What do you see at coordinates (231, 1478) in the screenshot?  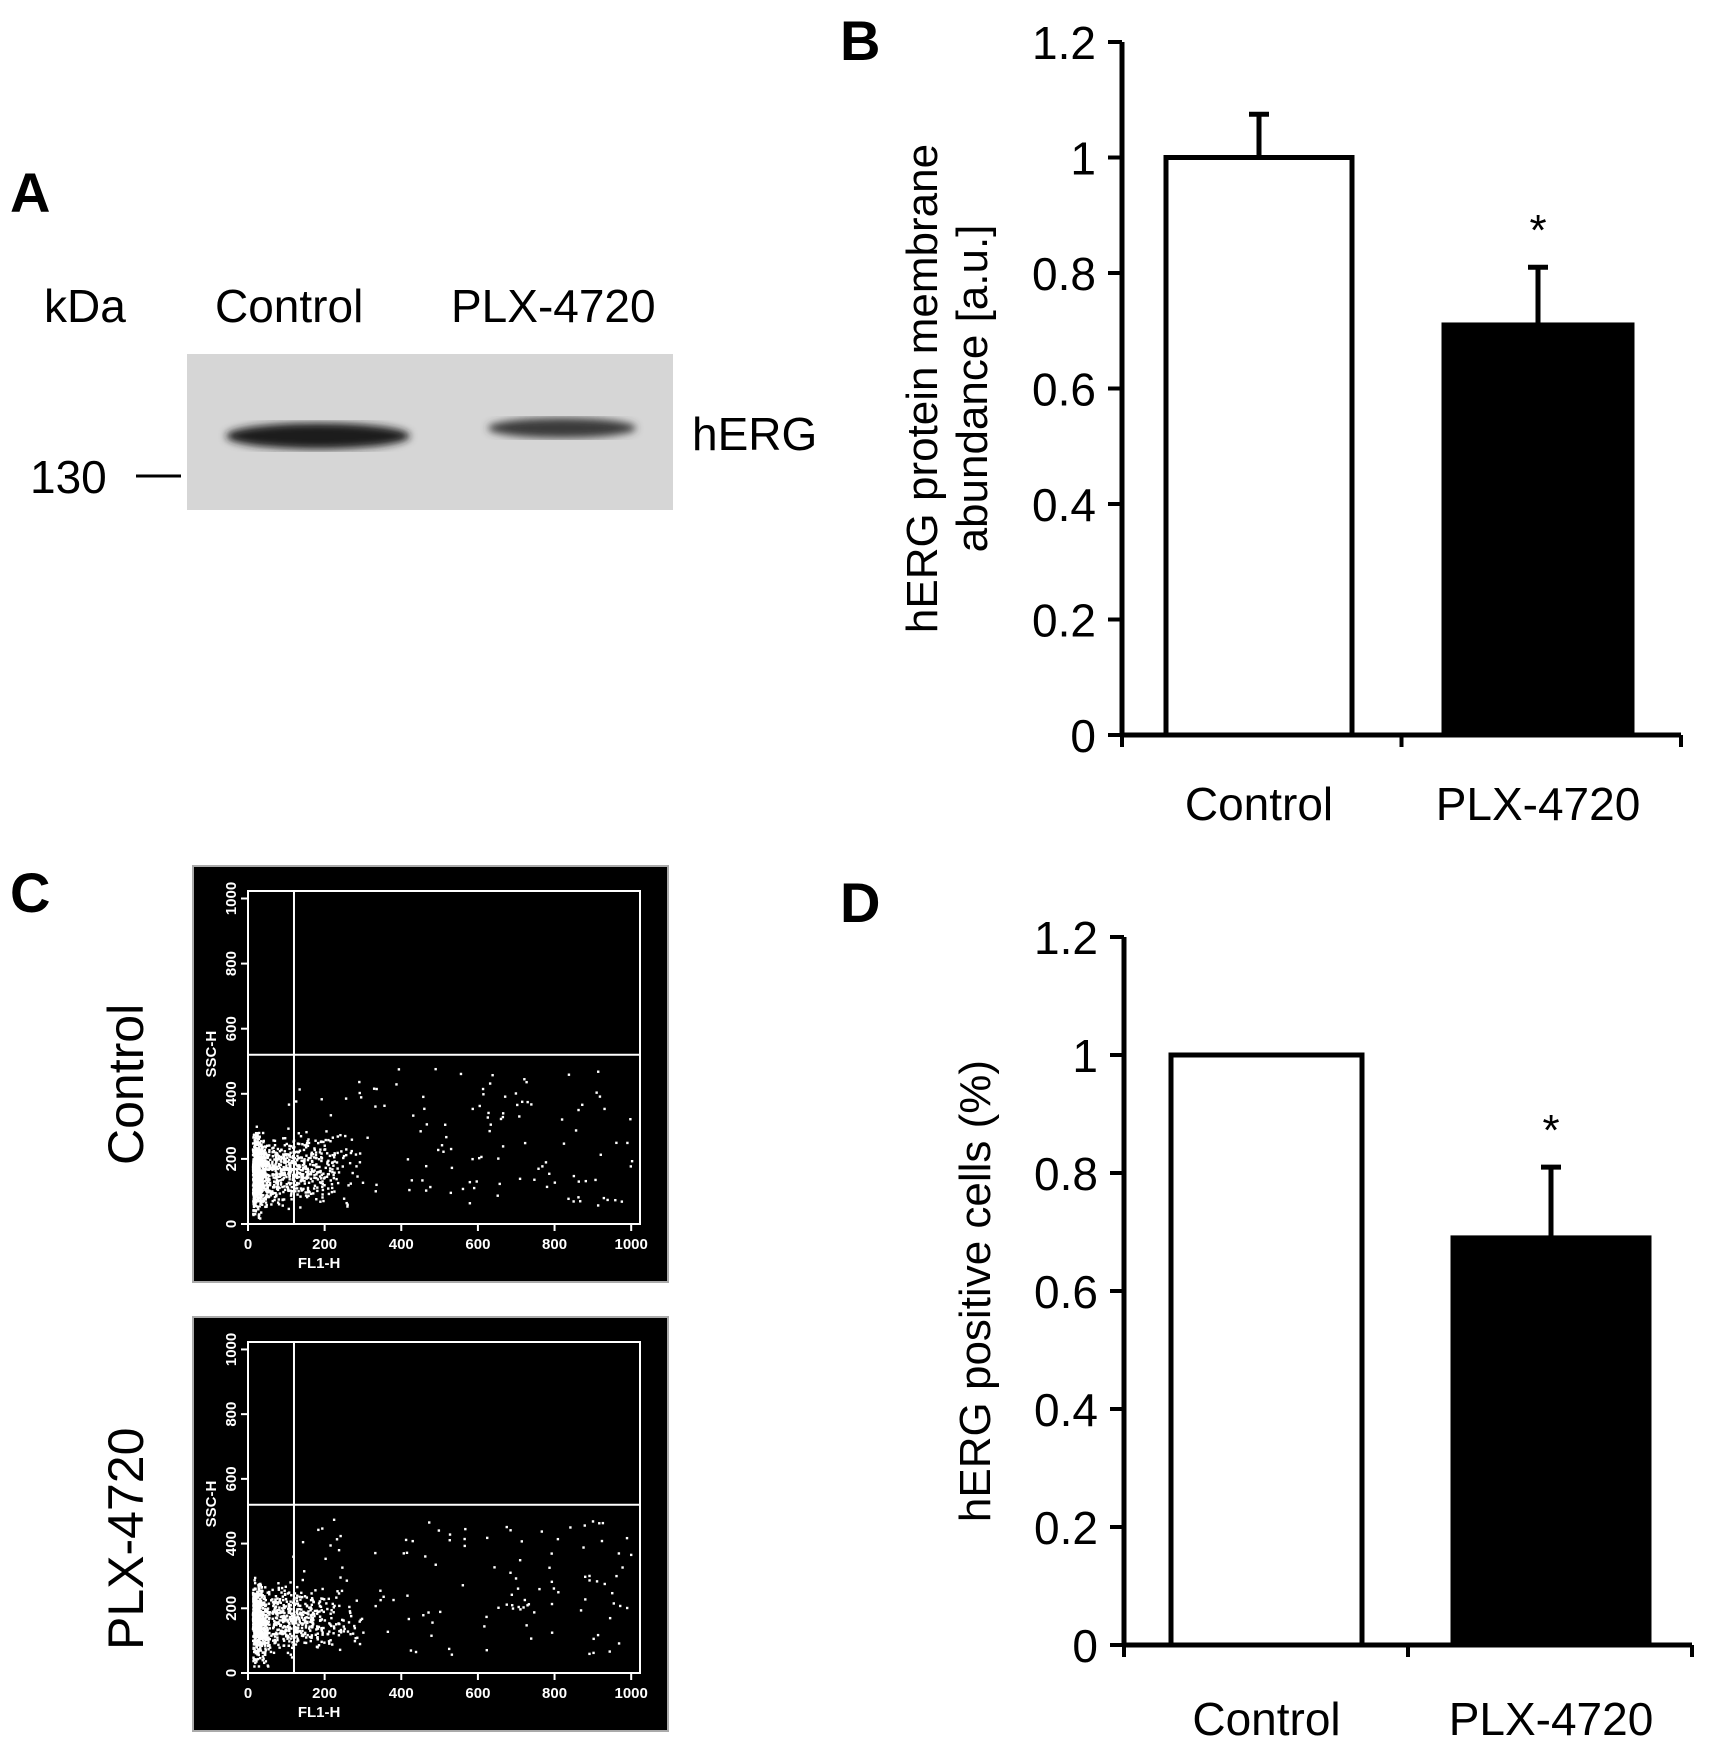 I see `y-tick-label: 600` at bounding box center [231, 1478].